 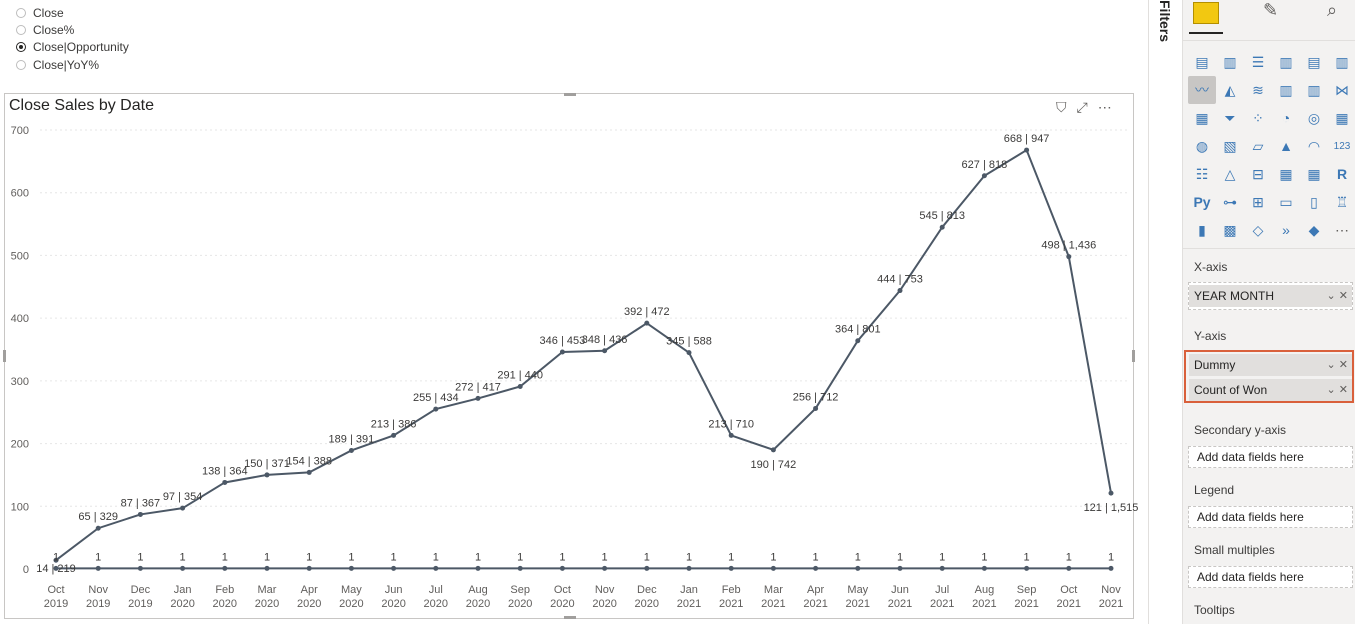 What do you see at coordinates (1286, 89) in the screenshot?
I see `line-clustered-column-icon: ▥` at bounding box center [1286, 89].